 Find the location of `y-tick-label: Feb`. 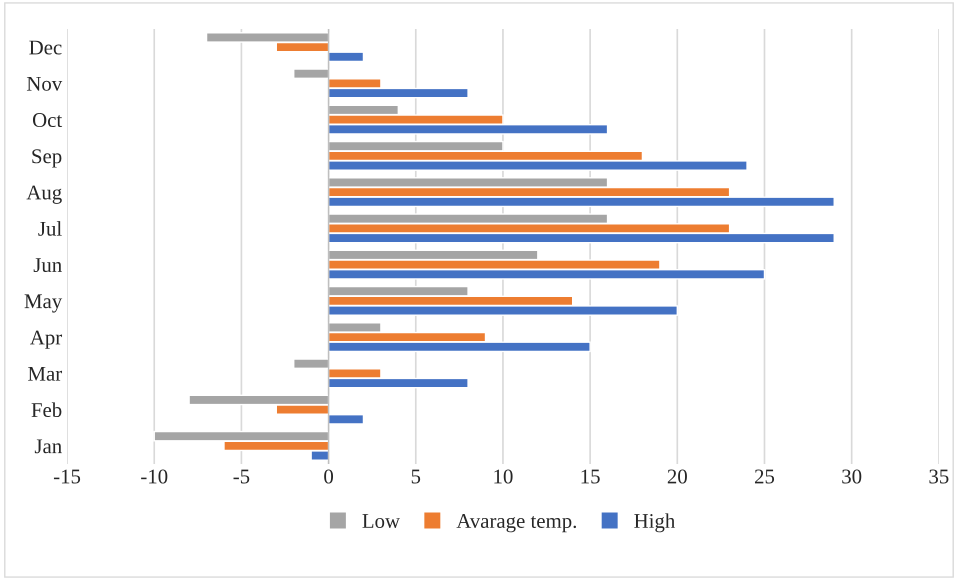

y-tick-label: Feb is located at coordinates (47, 410).